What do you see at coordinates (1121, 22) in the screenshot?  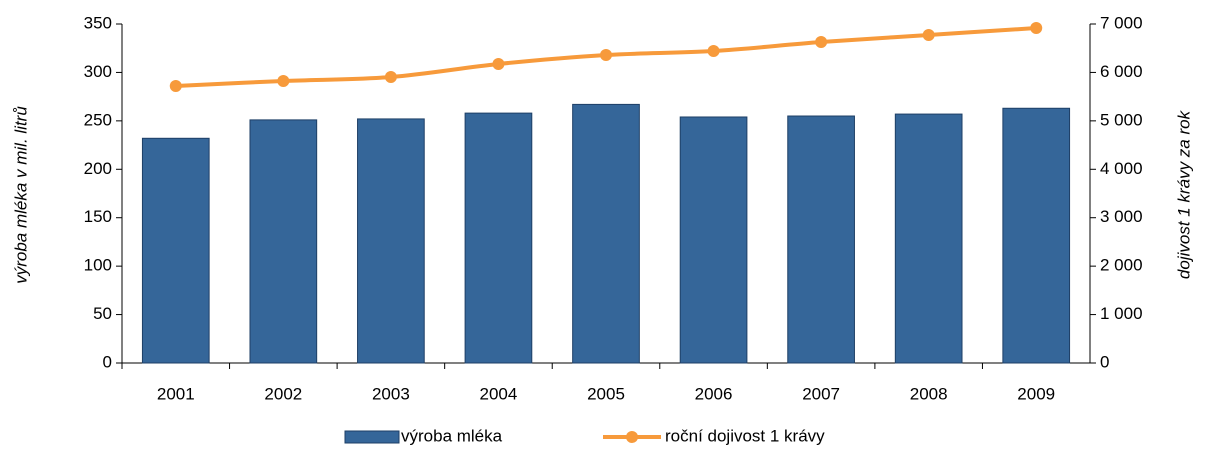 I see `y2-tick-label: 7 000` at bounding box center [1121, 22].